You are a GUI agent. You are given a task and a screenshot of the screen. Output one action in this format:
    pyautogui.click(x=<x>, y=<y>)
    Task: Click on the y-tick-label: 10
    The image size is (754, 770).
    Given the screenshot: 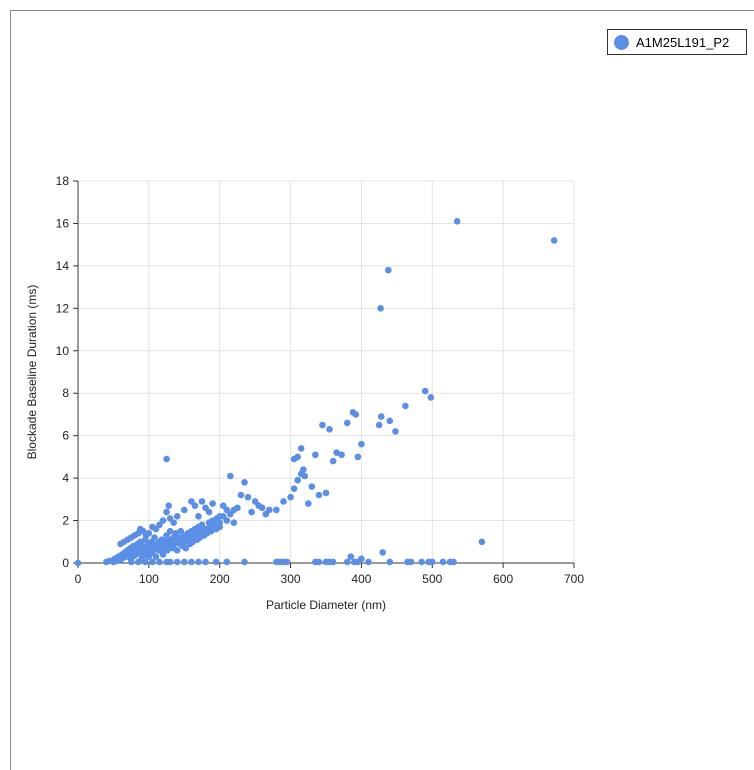 What is the action you would take?
    pyautogui.click(x=63, y=351)
    